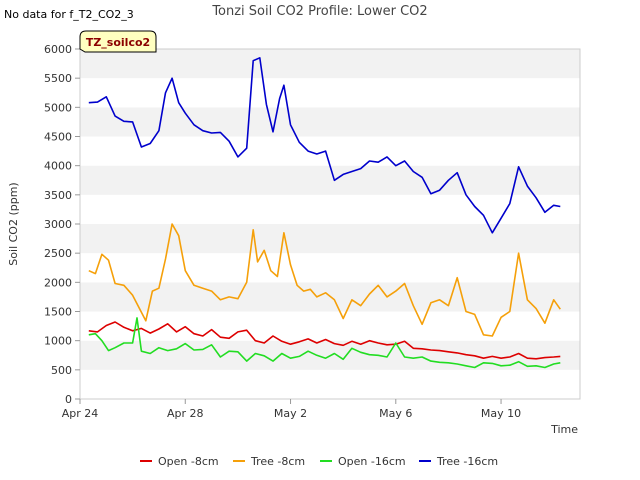 The height and width of the screenshot is (480, 640). What do you see at coordinates (185, 413) in the screenshot?
I see `x-tick-label: Apr 28` at bounding box center [185, 413].